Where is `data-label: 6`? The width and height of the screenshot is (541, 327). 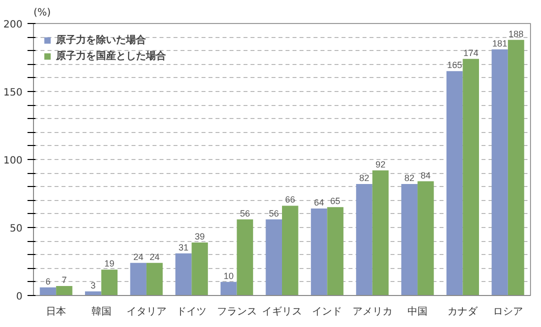 data-label: 6 is located at coordinates (47, 281).